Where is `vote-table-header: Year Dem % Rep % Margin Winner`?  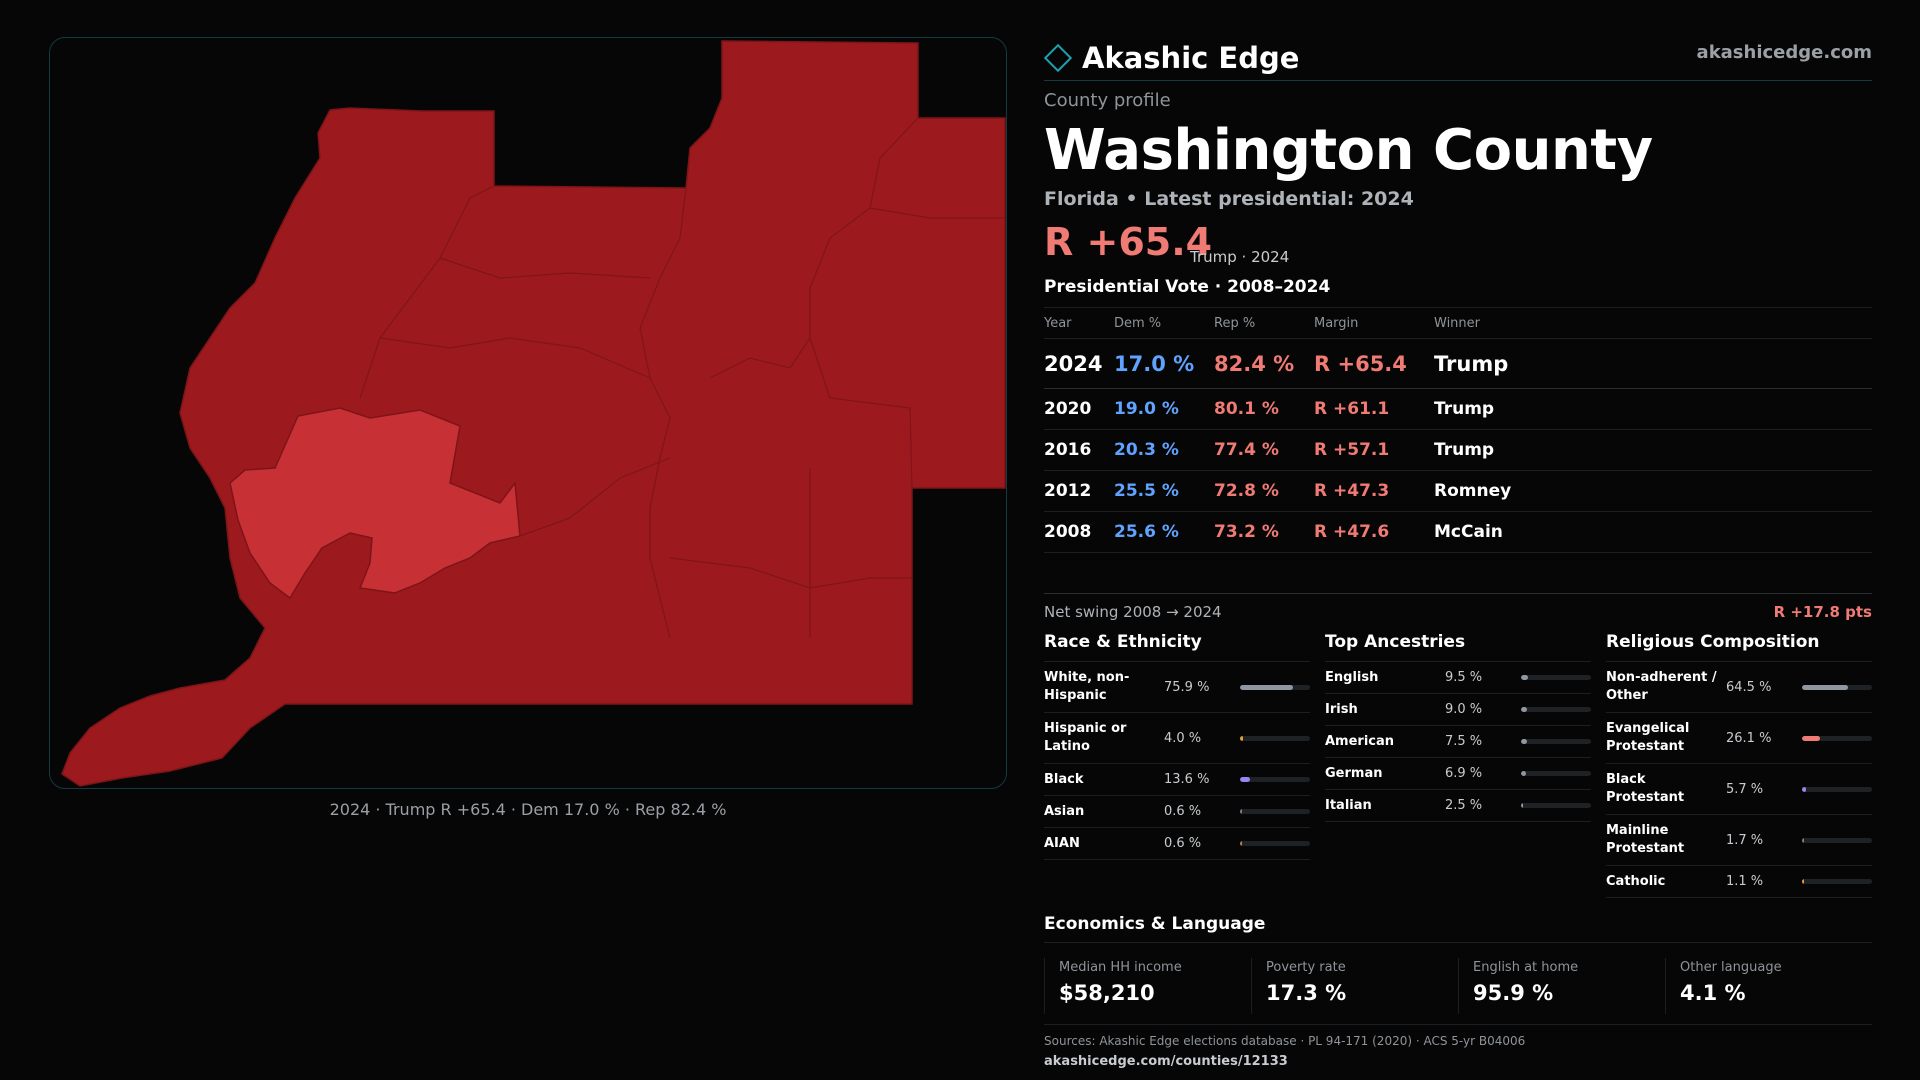
vote-table-header: Year Dem % Rep % Margin Winner is located at coordinates (1458, 323).